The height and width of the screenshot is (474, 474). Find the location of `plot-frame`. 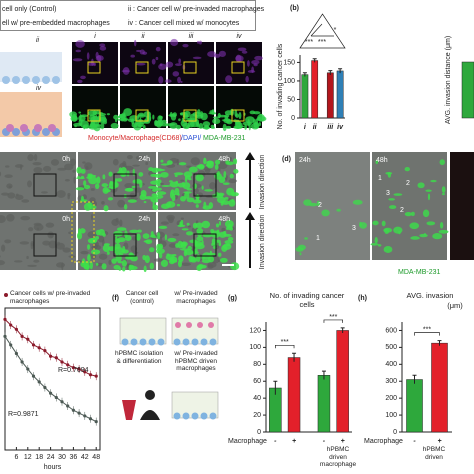

plot-frame is located at coordinates (52, 379).